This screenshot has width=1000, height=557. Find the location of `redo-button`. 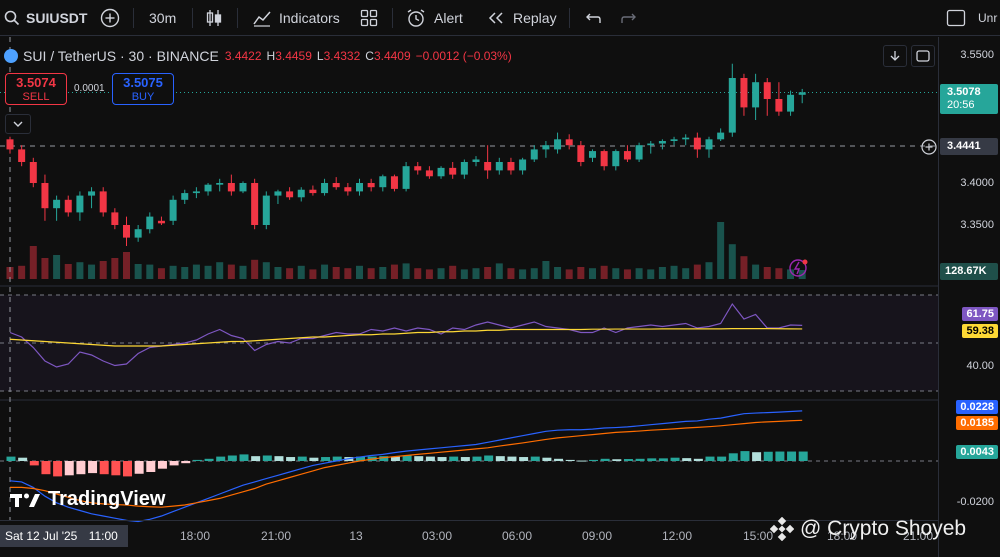

redo-button is located at coordinates (629, 18).